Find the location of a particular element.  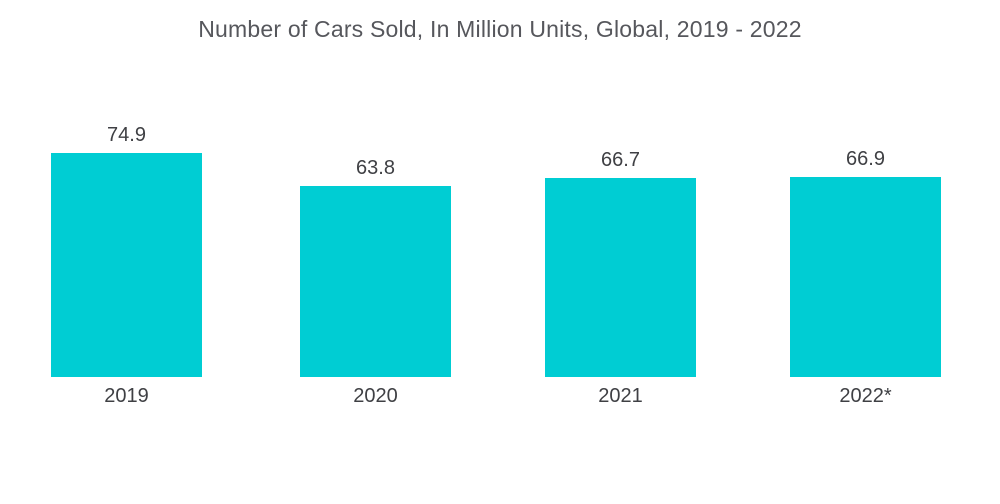

bar-value-label: 66.7 is located at coordinates (620, 160).